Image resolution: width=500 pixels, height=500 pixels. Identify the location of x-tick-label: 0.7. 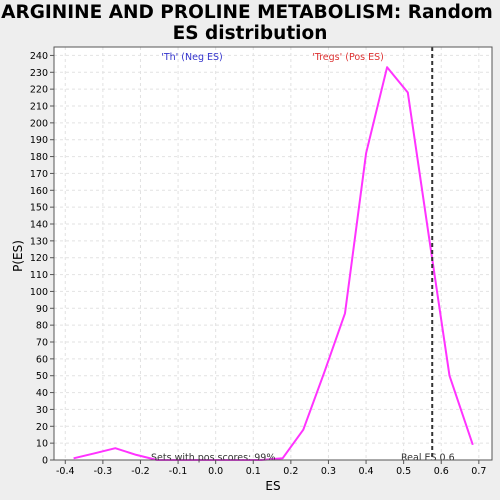
(478, 471).